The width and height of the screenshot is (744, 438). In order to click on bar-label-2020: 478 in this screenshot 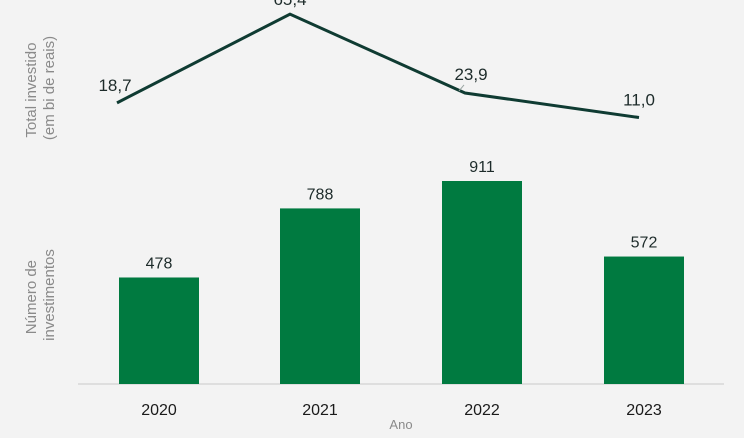, I will do `click(159, 263)`.